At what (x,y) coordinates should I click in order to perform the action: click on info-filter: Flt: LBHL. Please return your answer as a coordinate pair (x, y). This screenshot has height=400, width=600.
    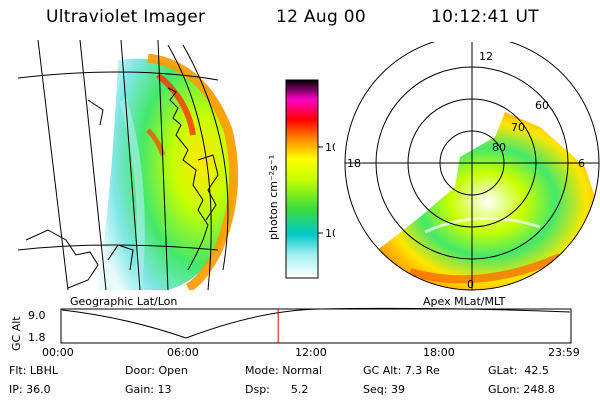
    Looking at the image, I should click on (33, 370).